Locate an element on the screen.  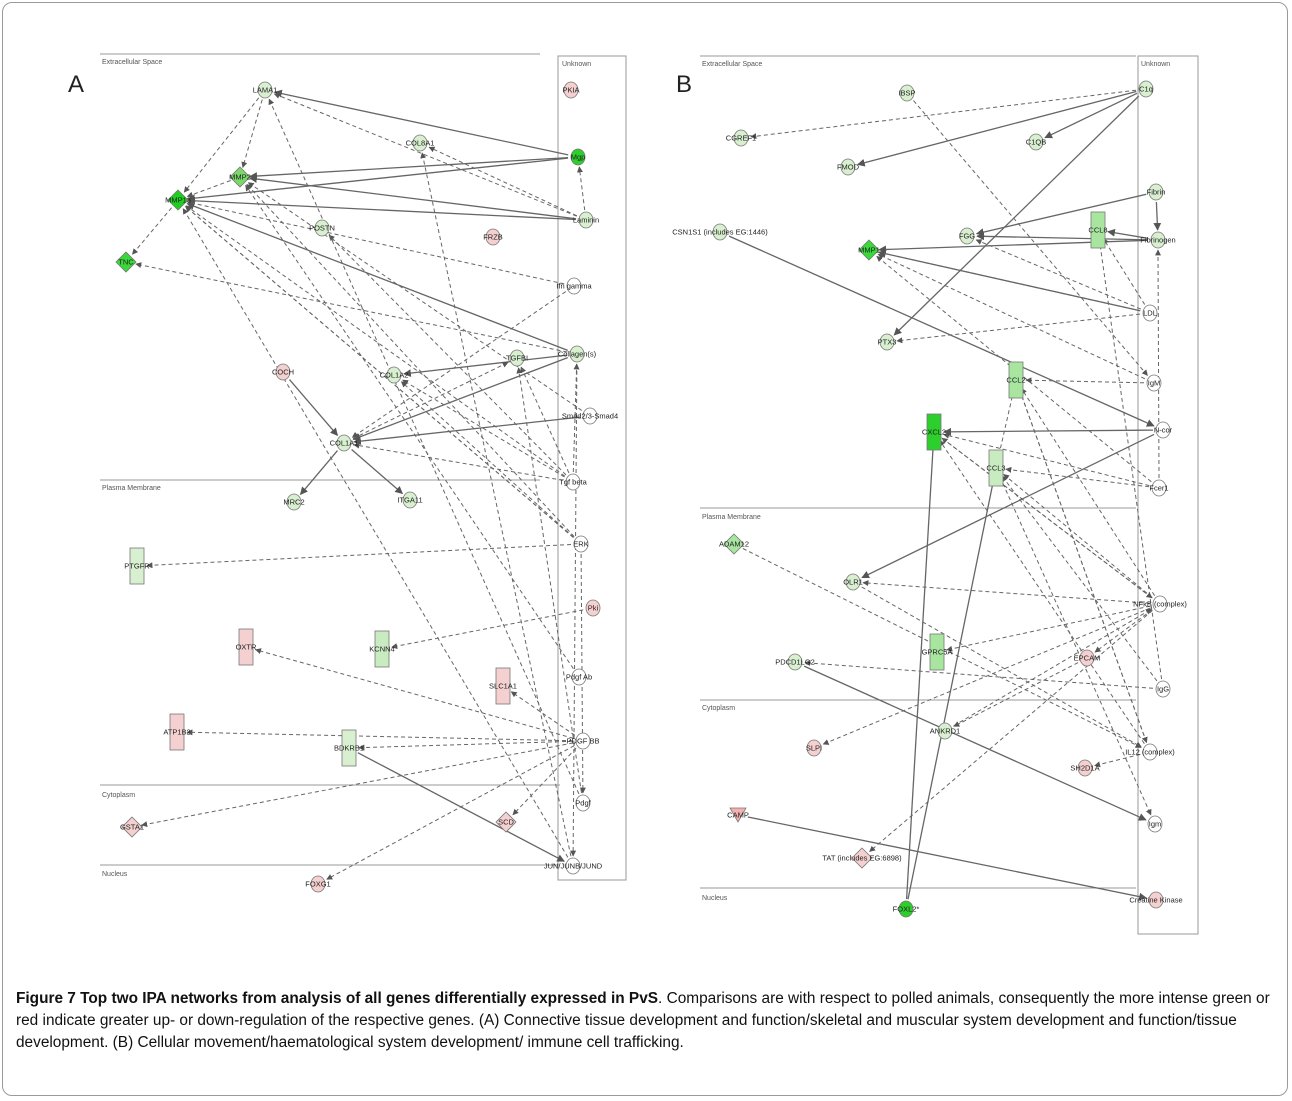
node-label: ADAM12 is located at coordinates (734, 544).